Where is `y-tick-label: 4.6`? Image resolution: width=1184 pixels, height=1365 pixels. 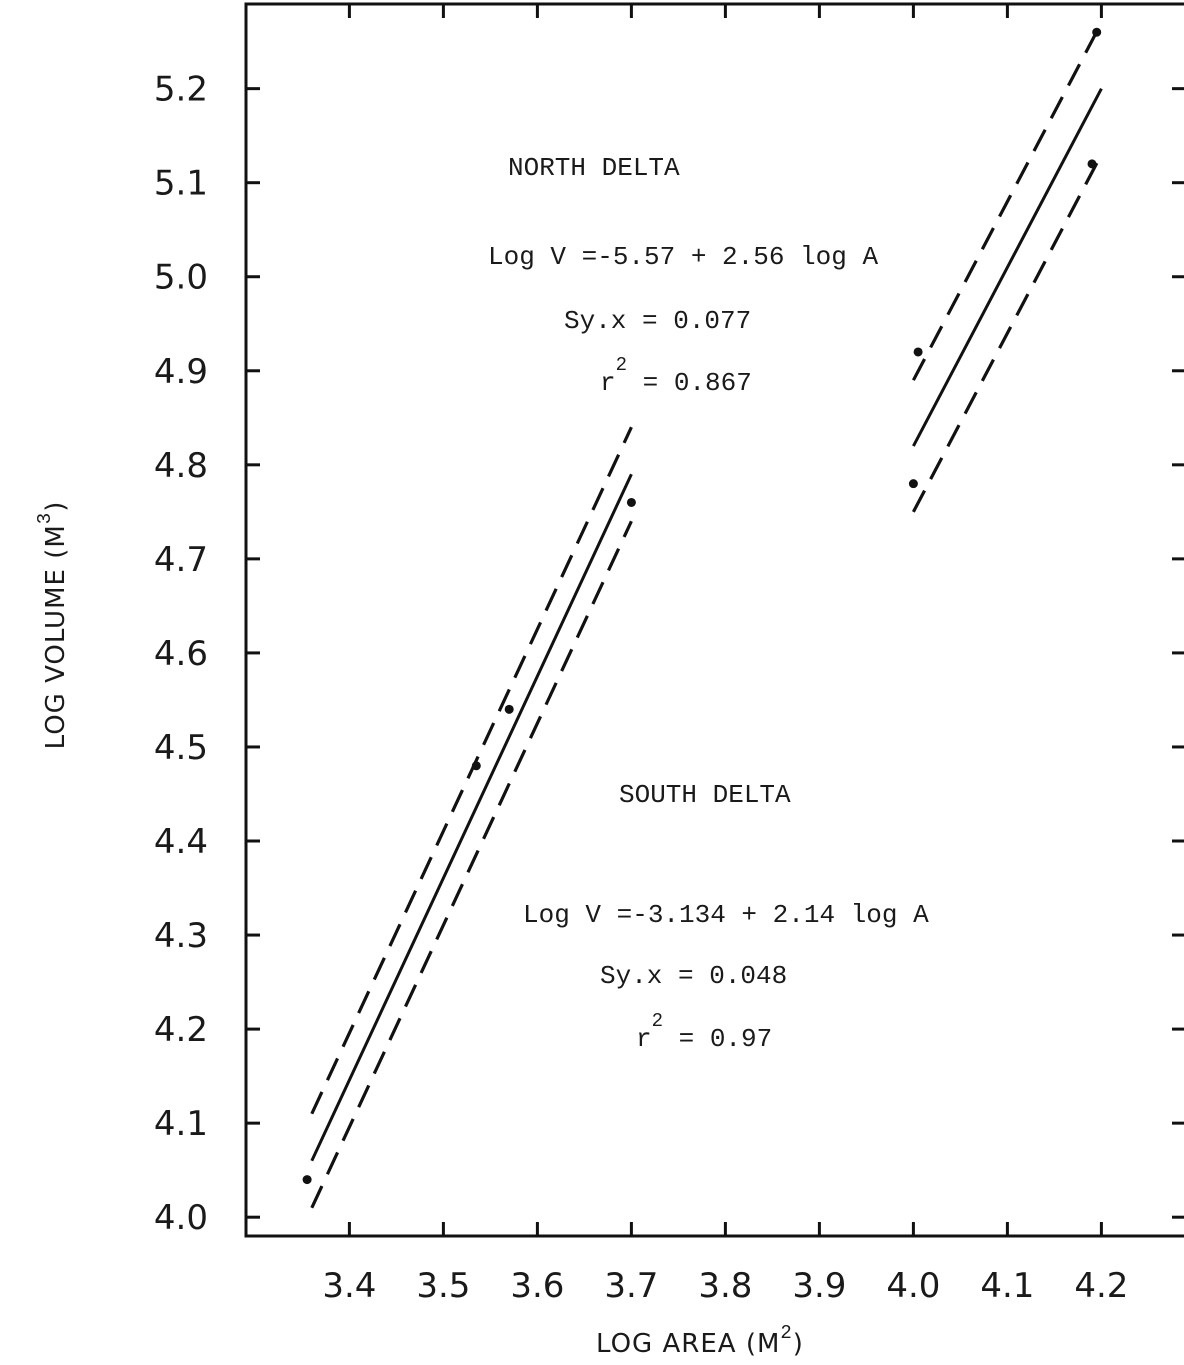
y-tick-label: 4.6 is located at coordinates (181, 654).